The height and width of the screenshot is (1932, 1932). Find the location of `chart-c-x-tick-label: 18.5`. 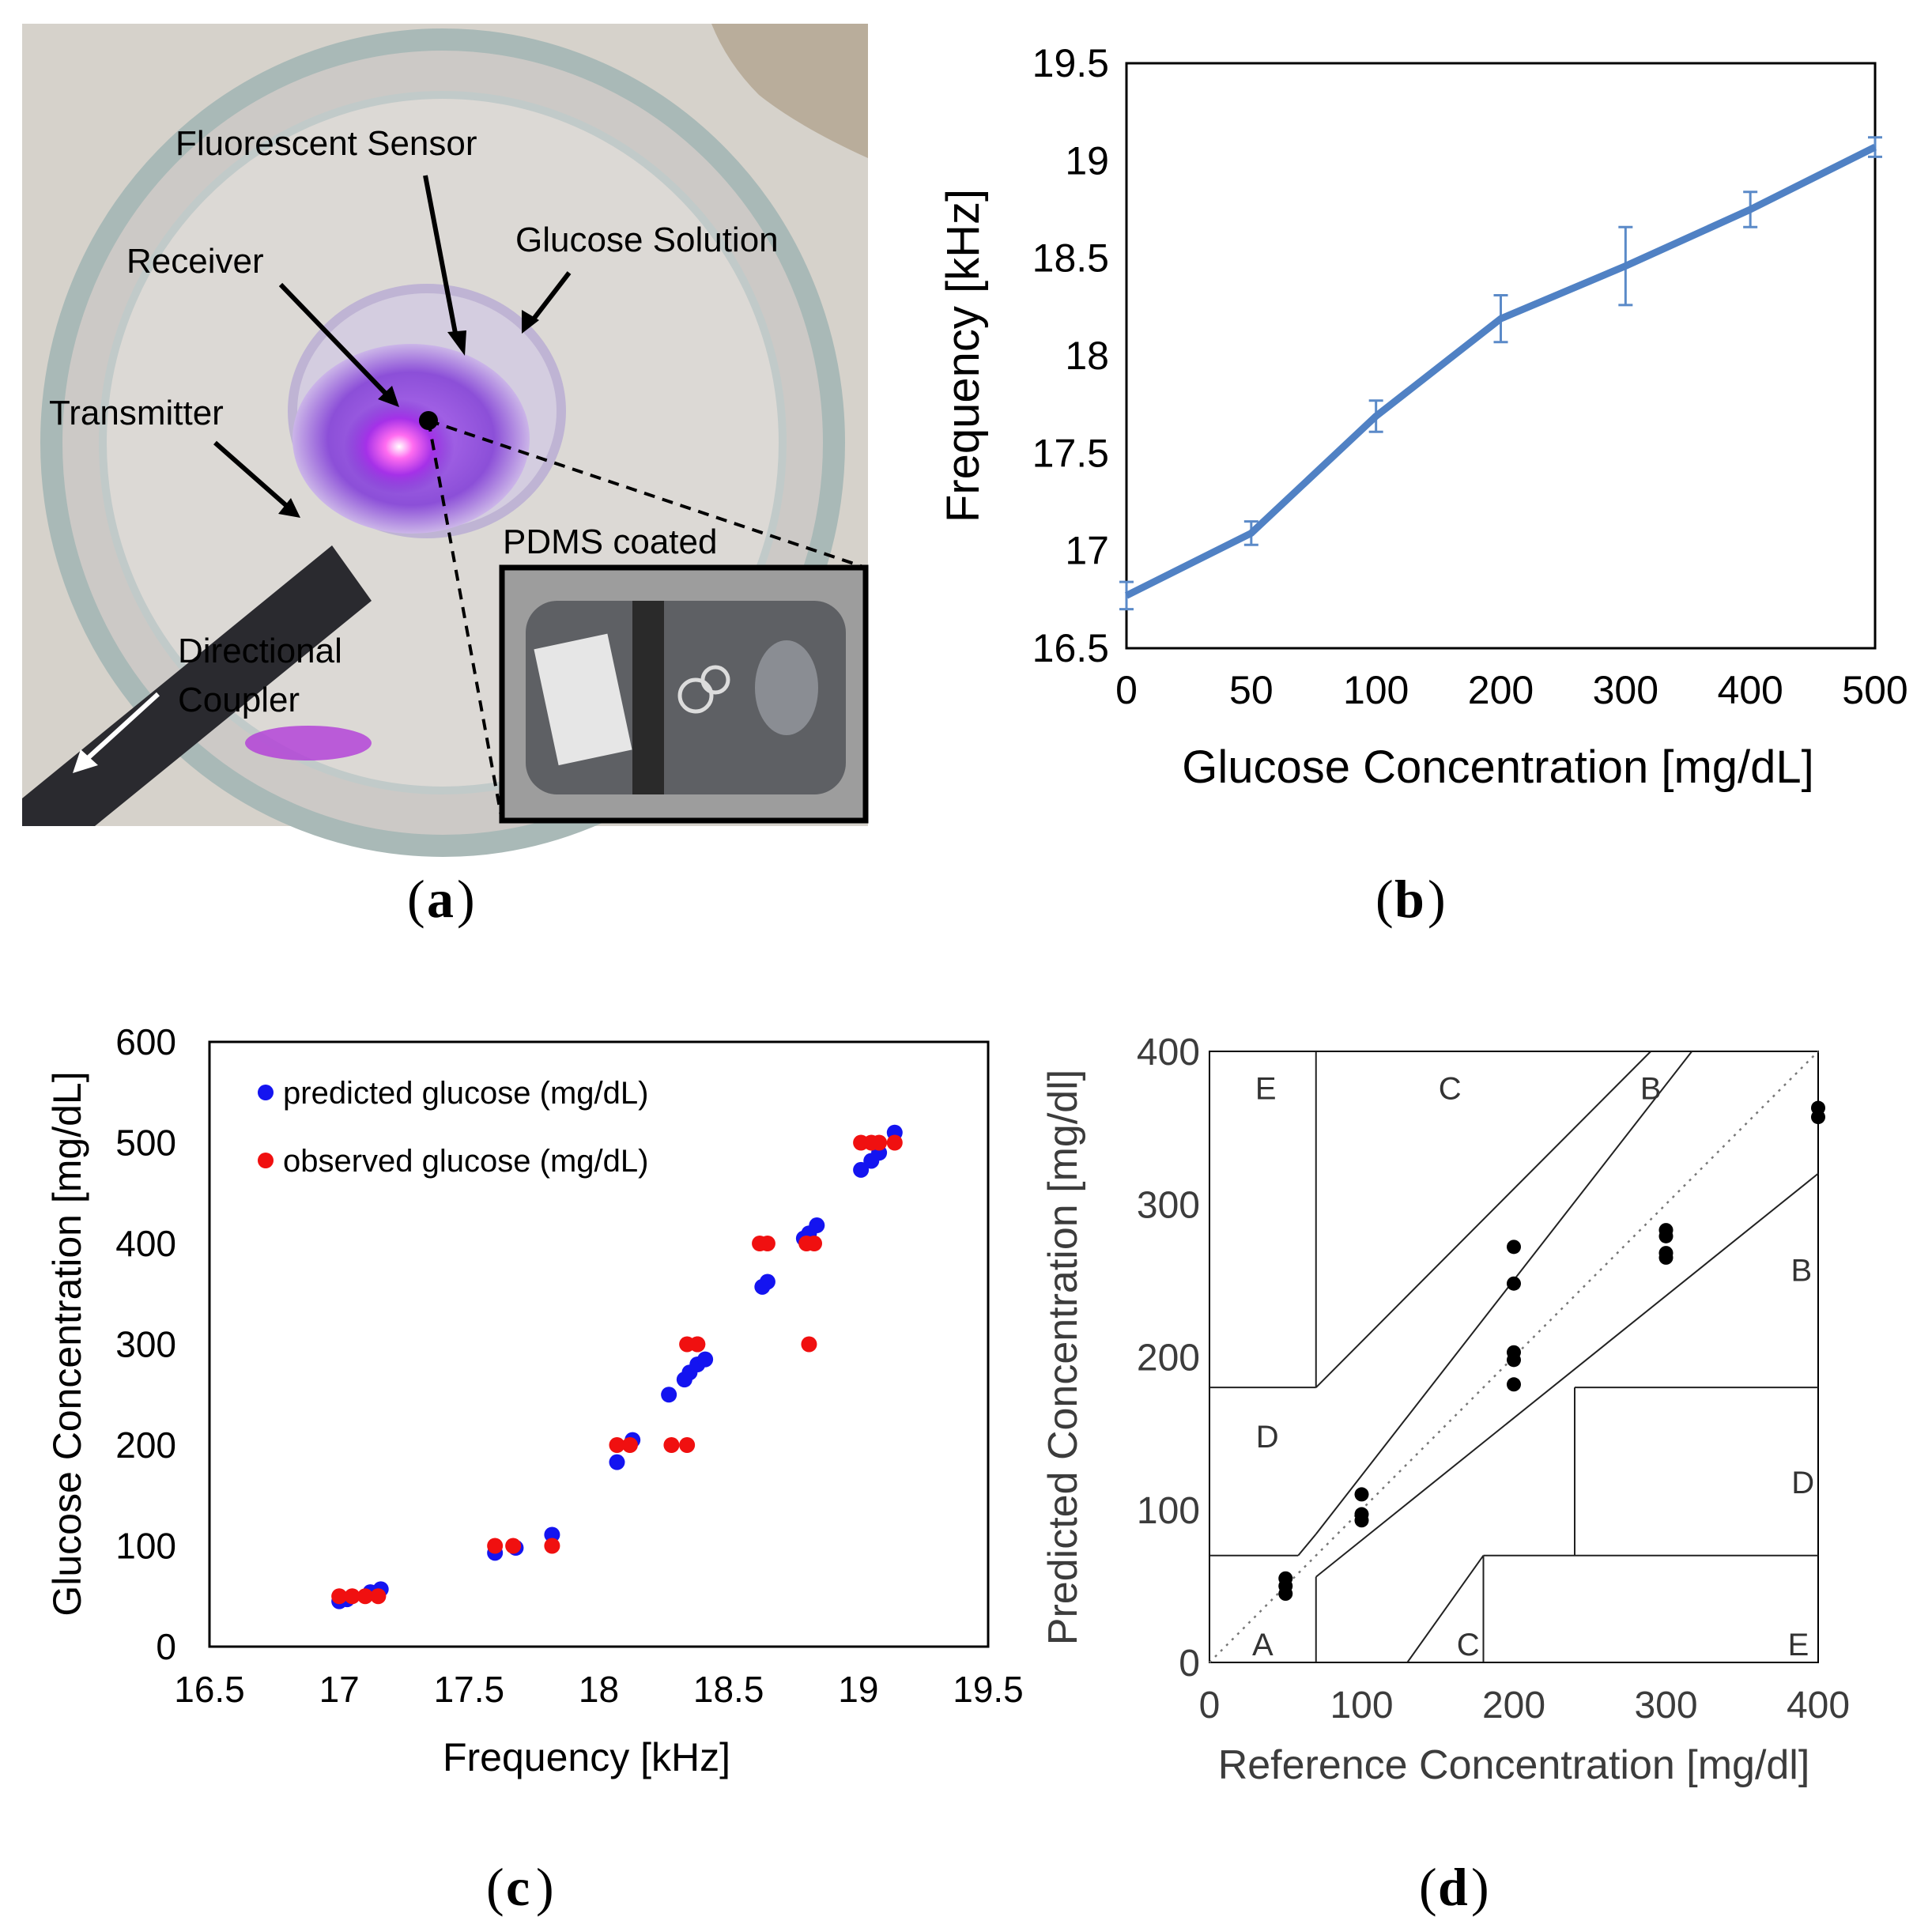

chart-c-x-tick-label: 18.5 is located at coordinates (728, 1689).